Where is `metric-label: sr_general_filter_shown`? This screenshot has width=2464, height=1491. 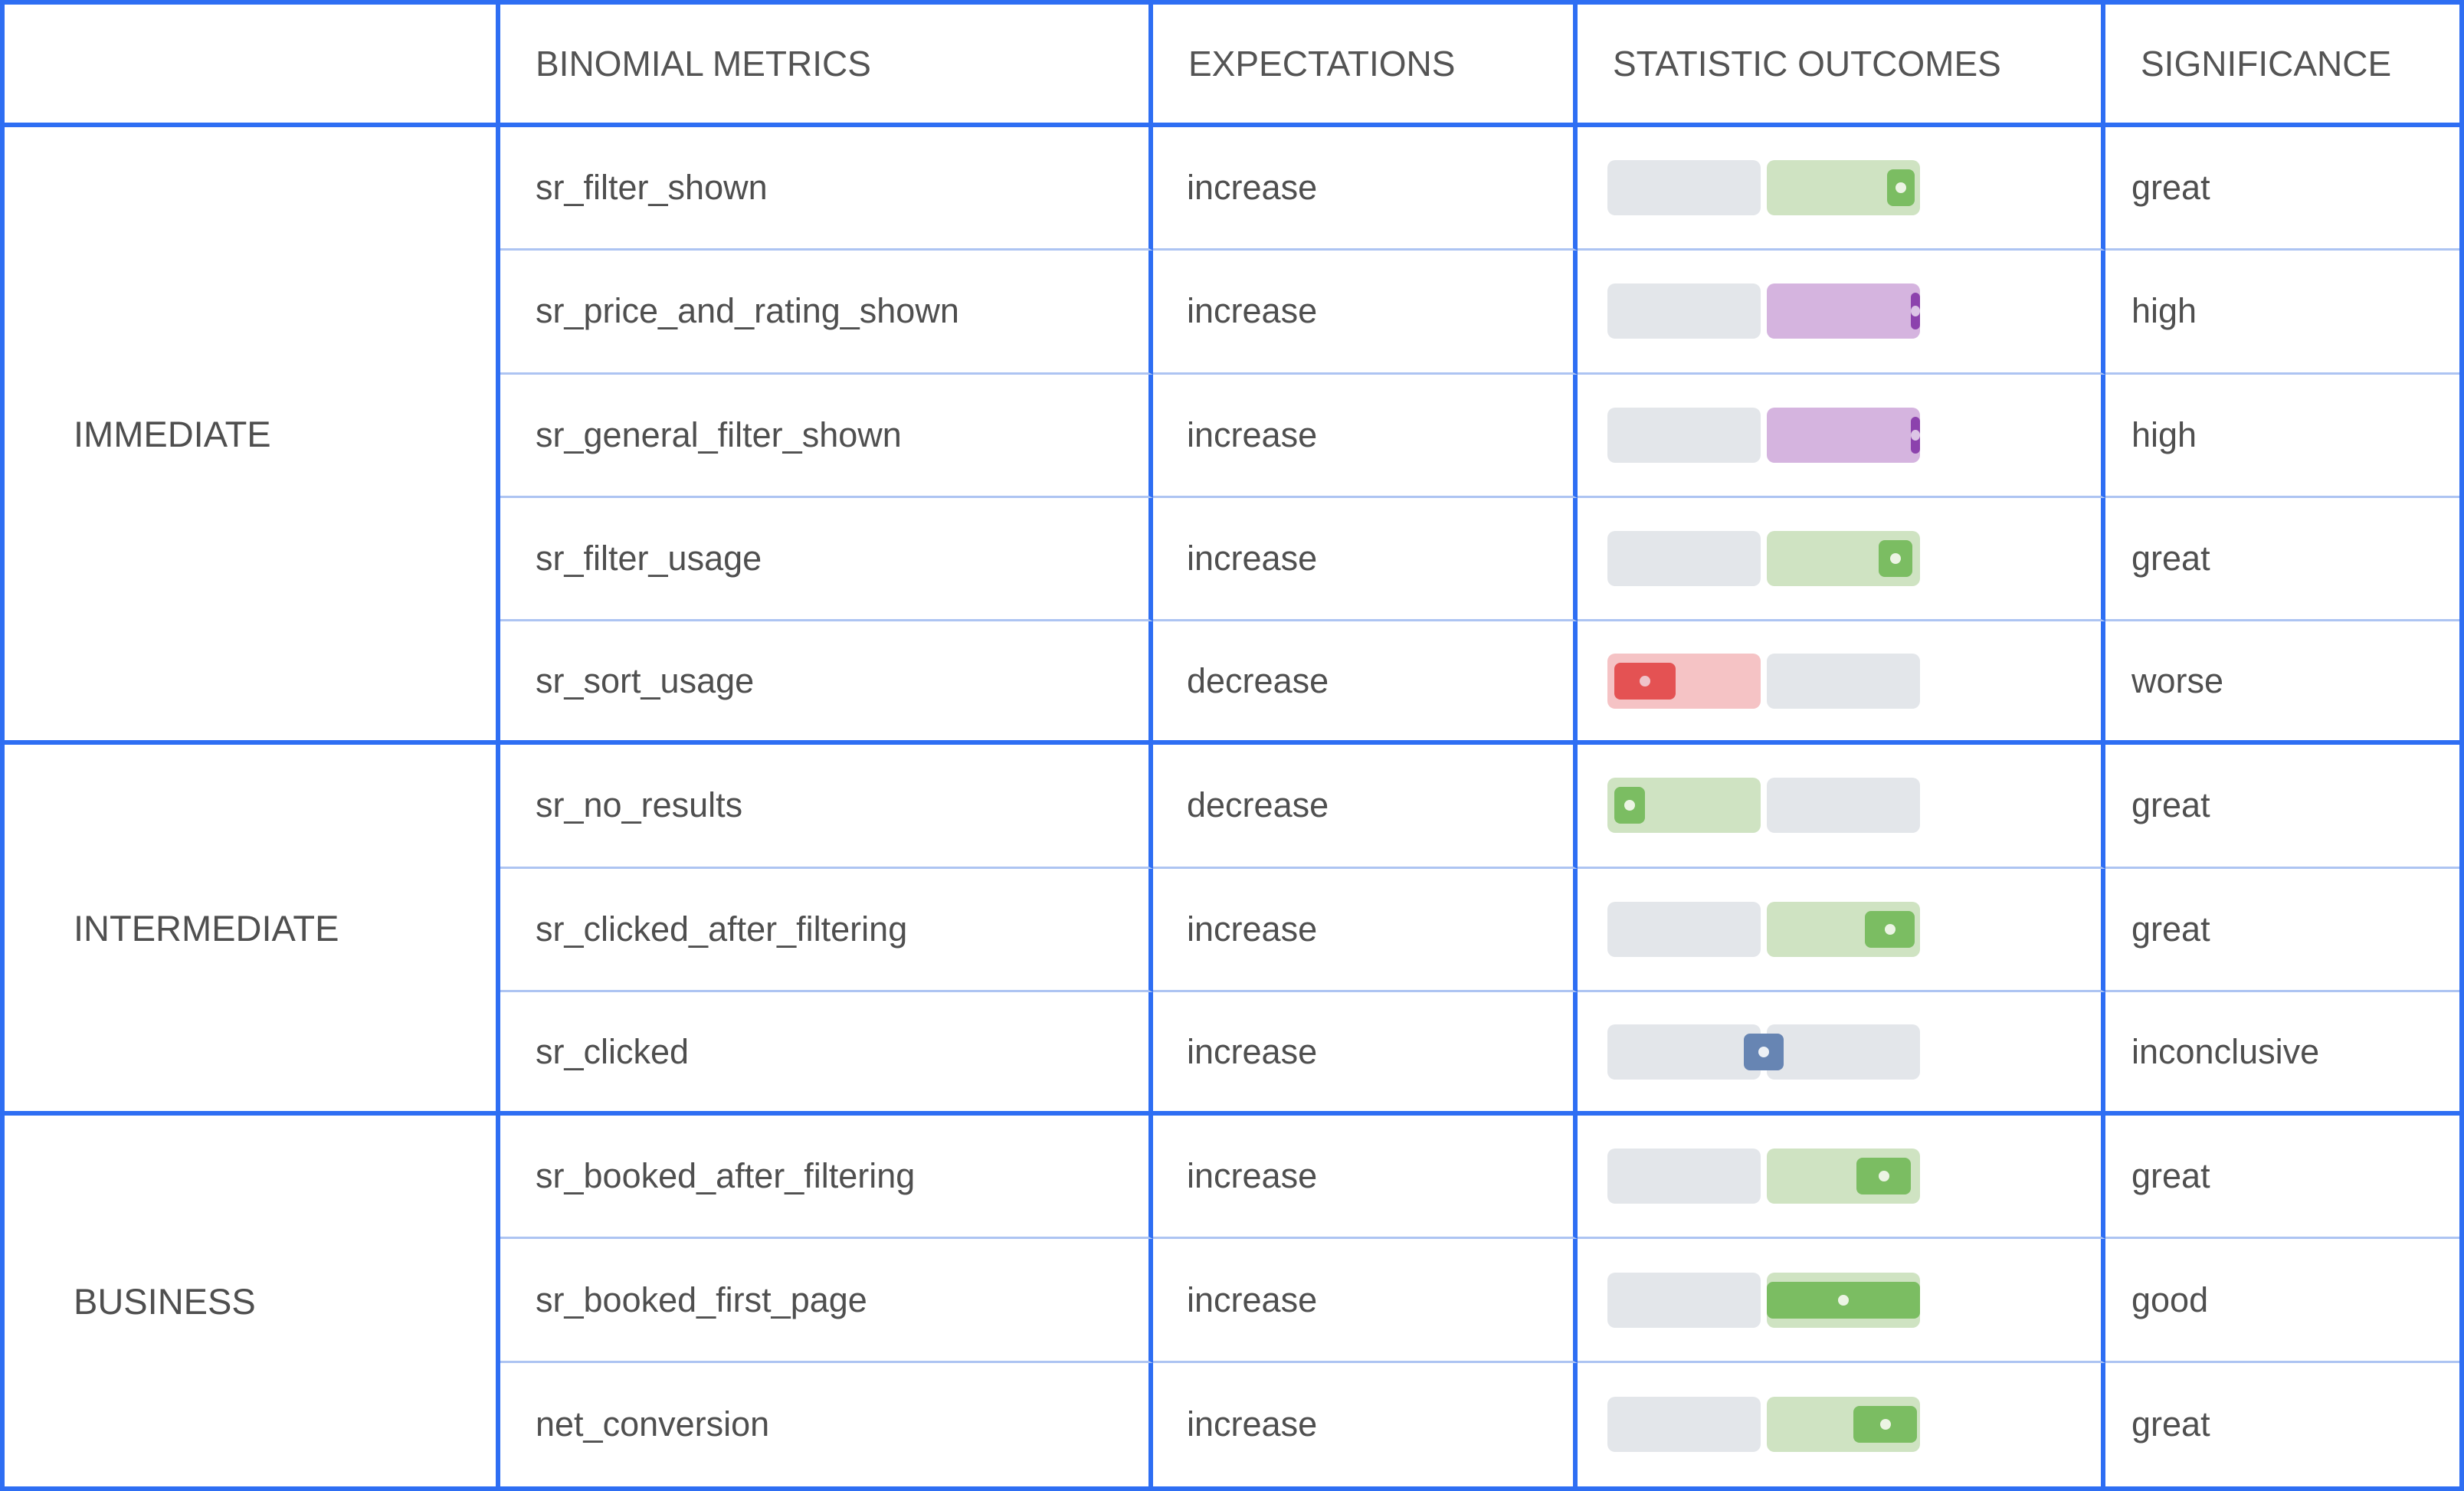 metric-label: sr_general_filter_shown is located at coordinates (719, 434).